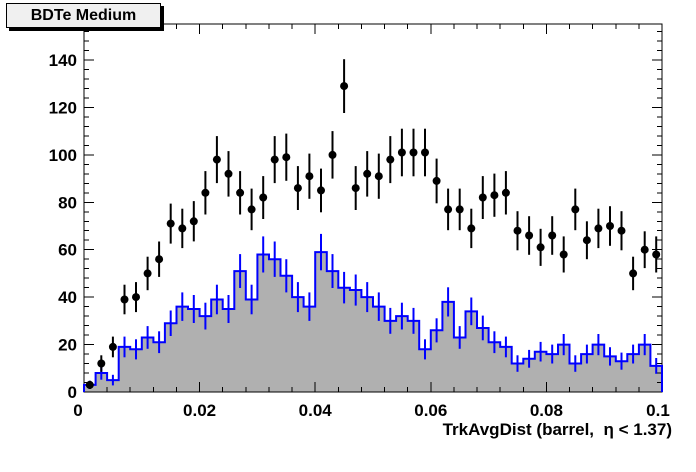  I want to click on title-box-label: BDTe Medium, so click(83, 15).